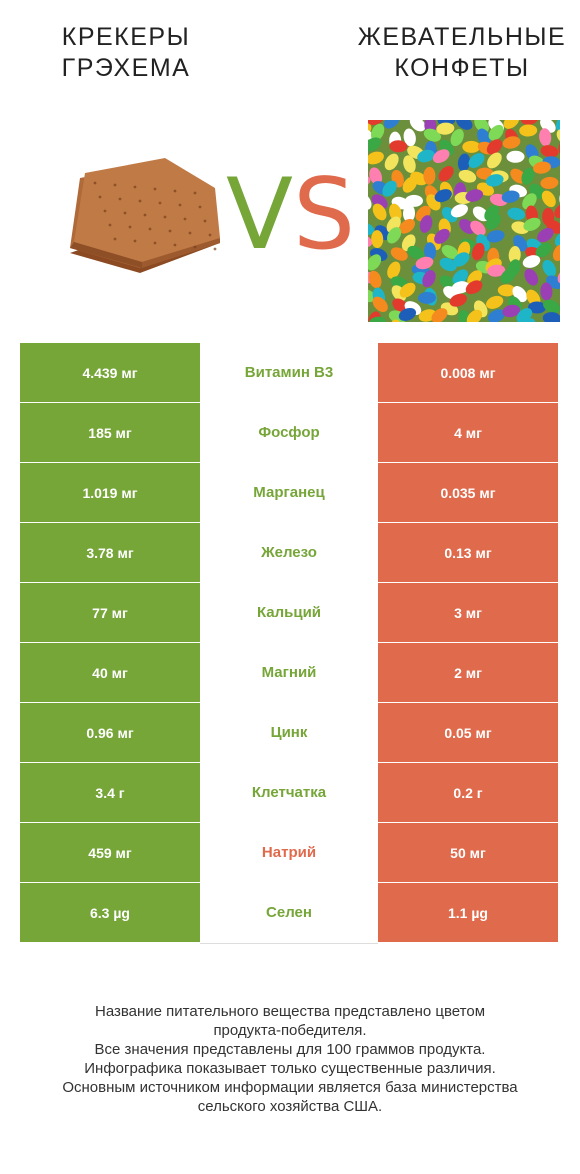  What do you see at coordinates (110, 432) in the screenshot?
I see `left-value: 185 мг` at bounding box center [110, 432].